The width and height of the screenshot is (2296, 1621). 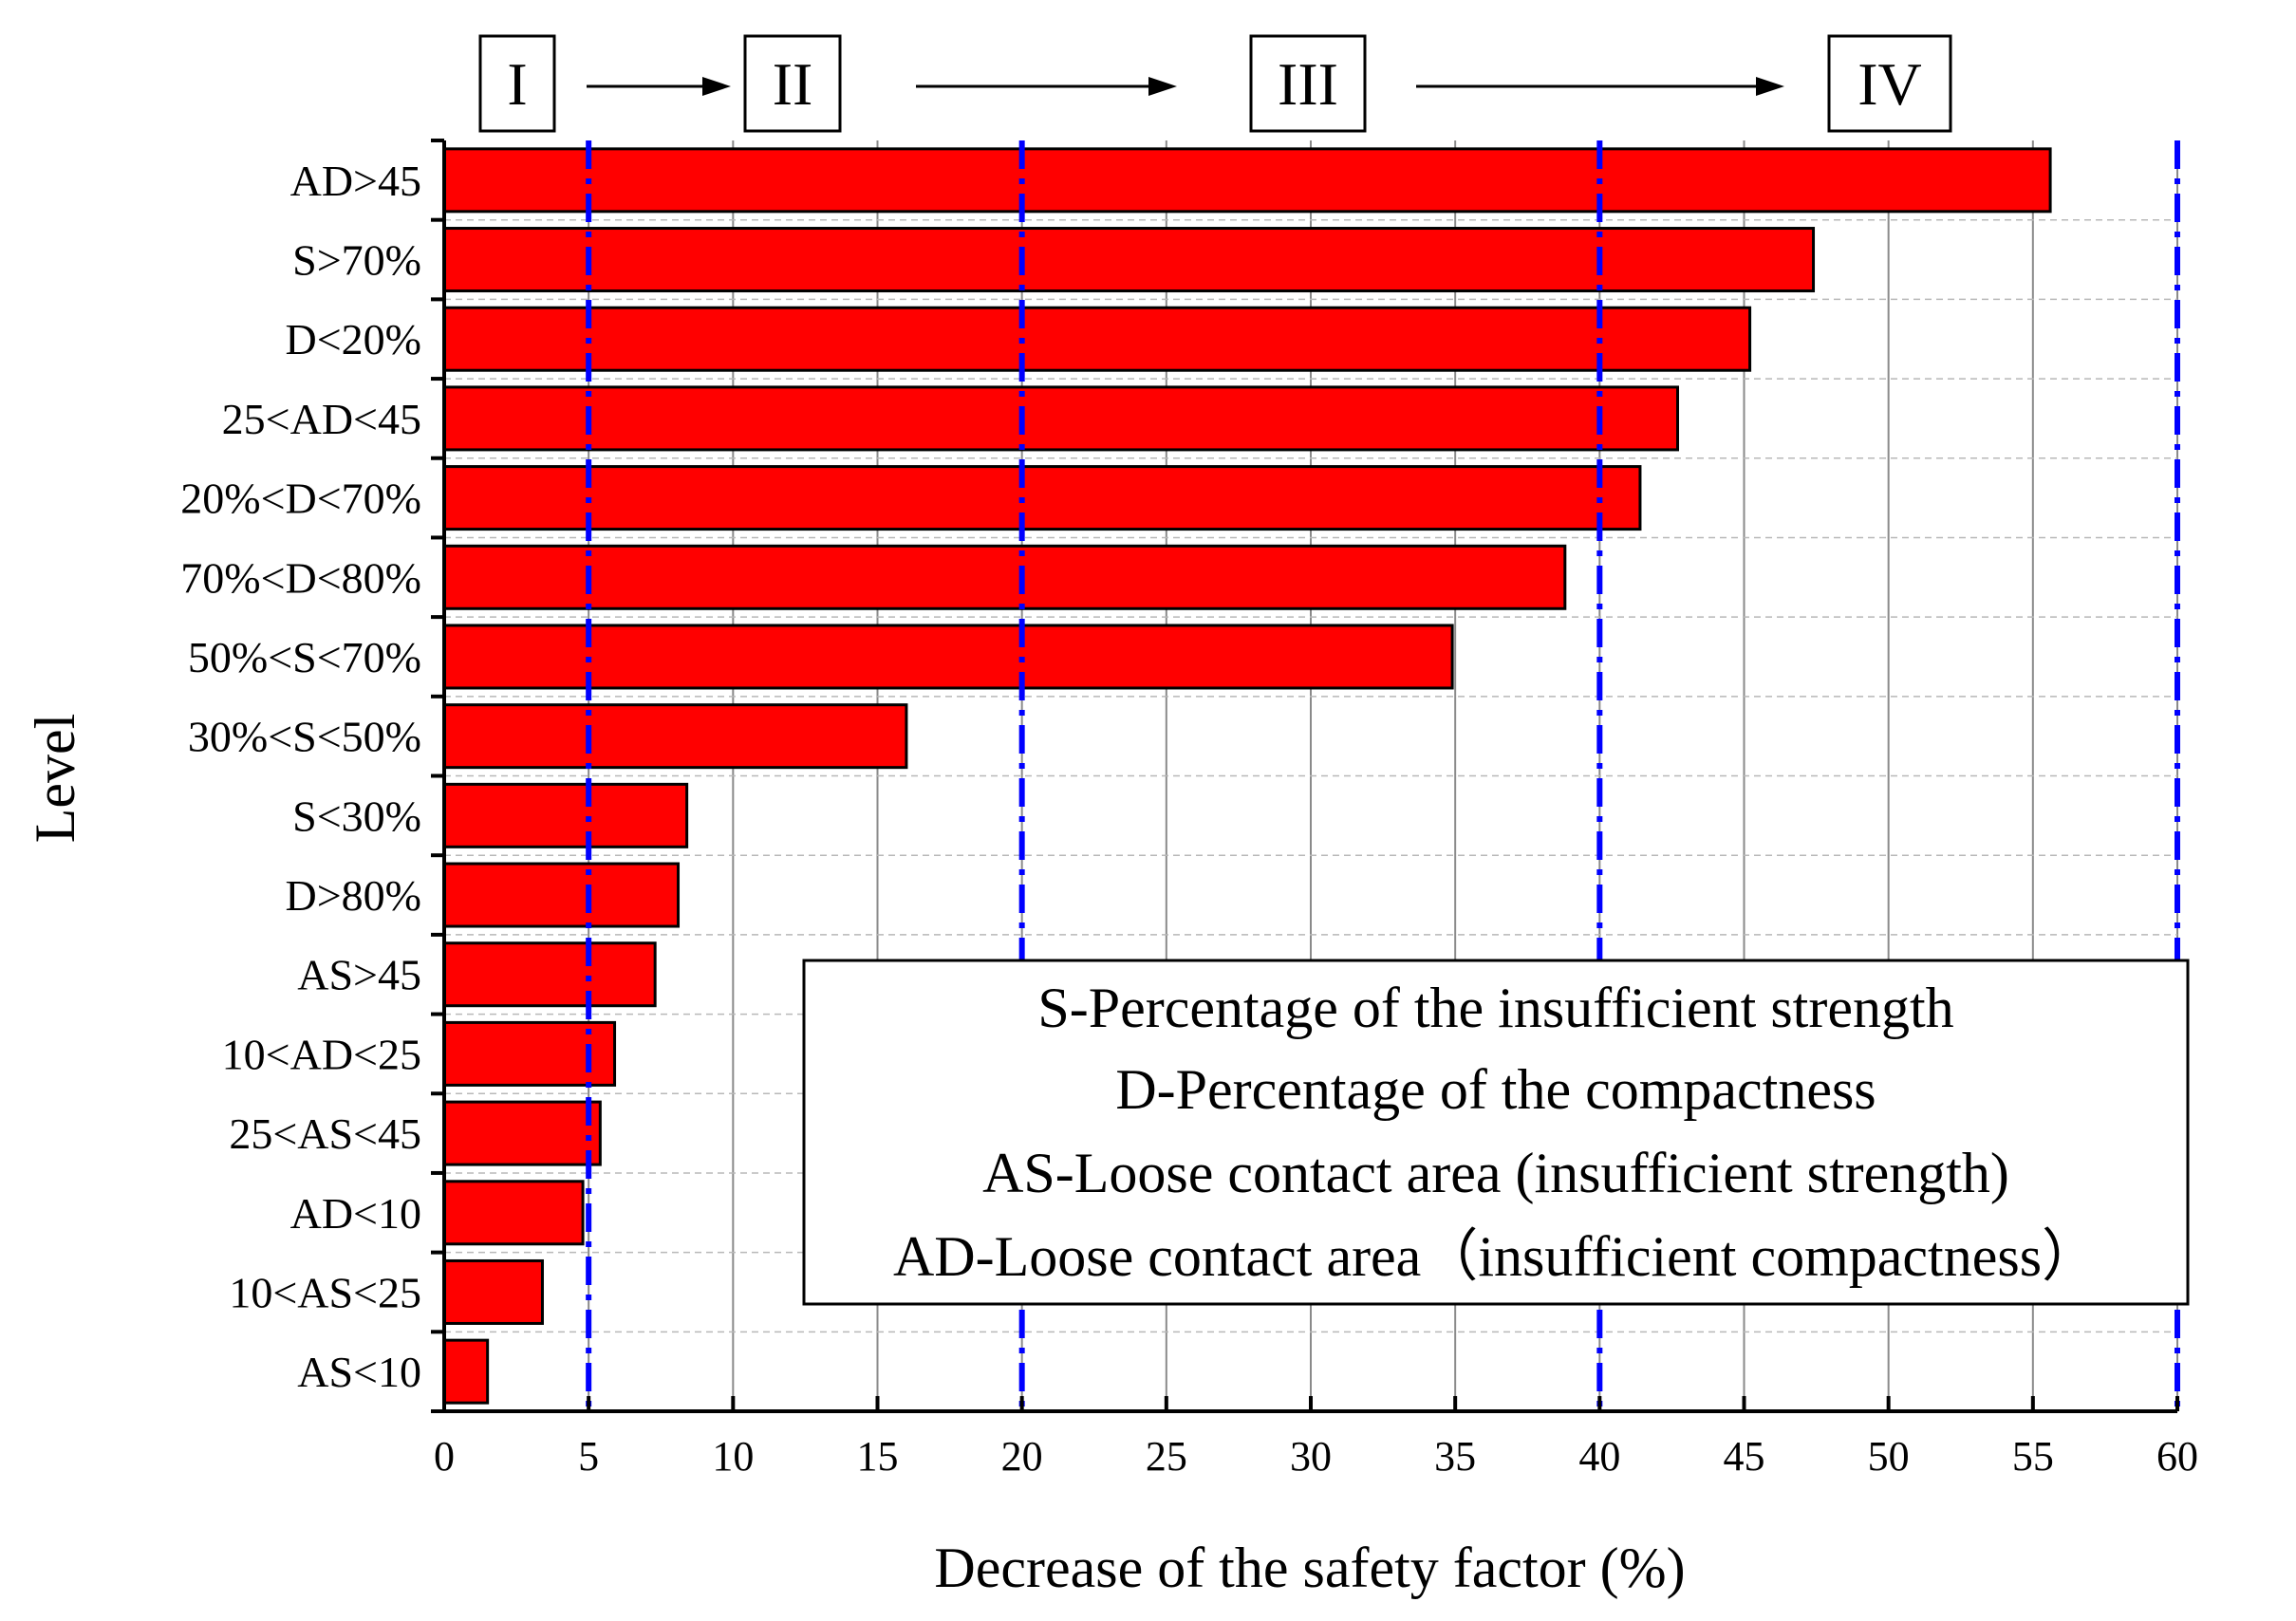 What do you see at coordinates (304, 737) in the screenshot?
I see `category-label: 30%<S<50%` at bounding box center [304, 737].